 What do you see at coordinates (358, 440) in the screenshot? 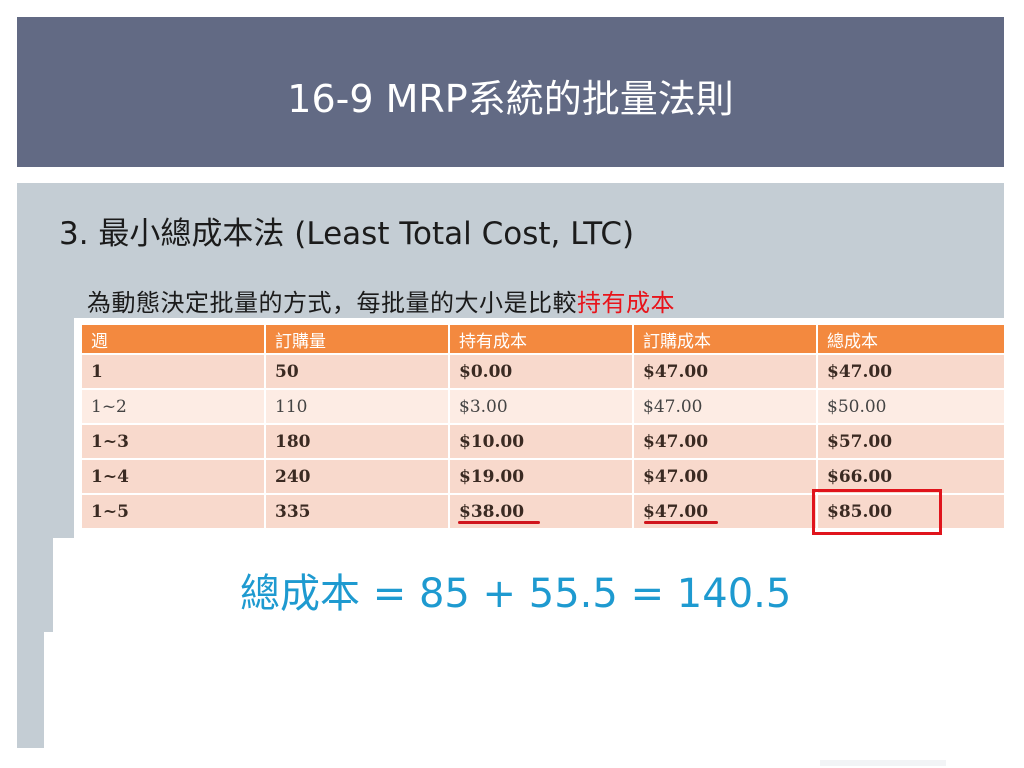
I see `cell: 180` at bounding box center [358, 440].